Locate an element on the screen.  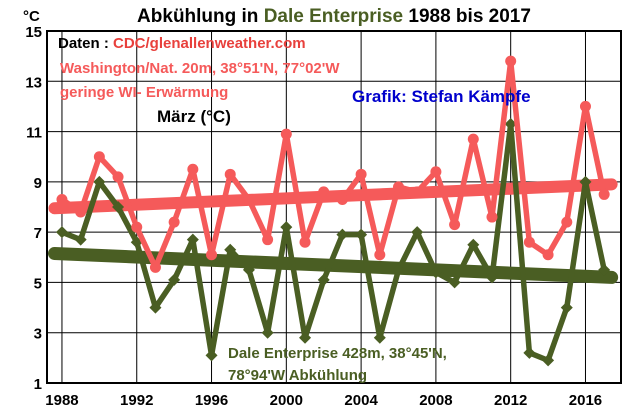
dale-point-2014 is located at coordinates (548, 360).